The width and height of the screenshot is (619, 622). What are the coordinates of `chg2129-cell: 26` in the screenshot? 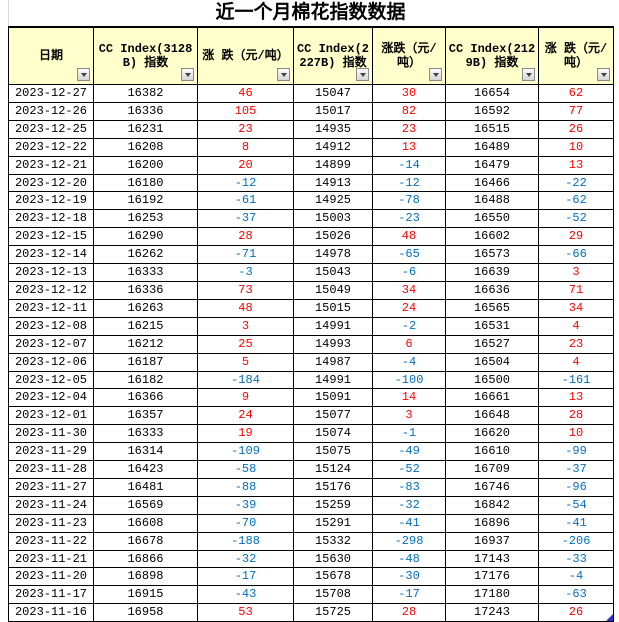 It's located at (576, 612).